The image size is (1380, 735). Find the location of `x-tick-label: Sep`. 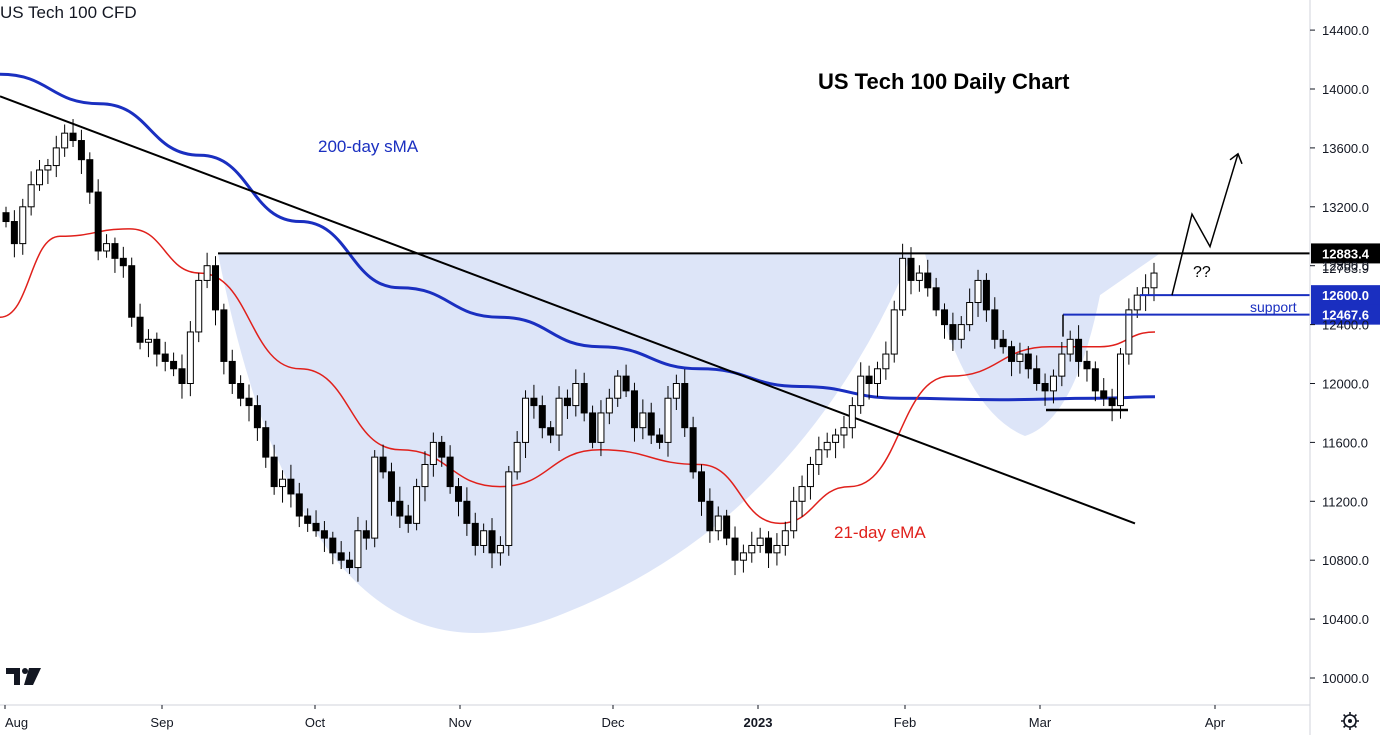

x-tick-label: Sep is located at coordinates (161, 722).